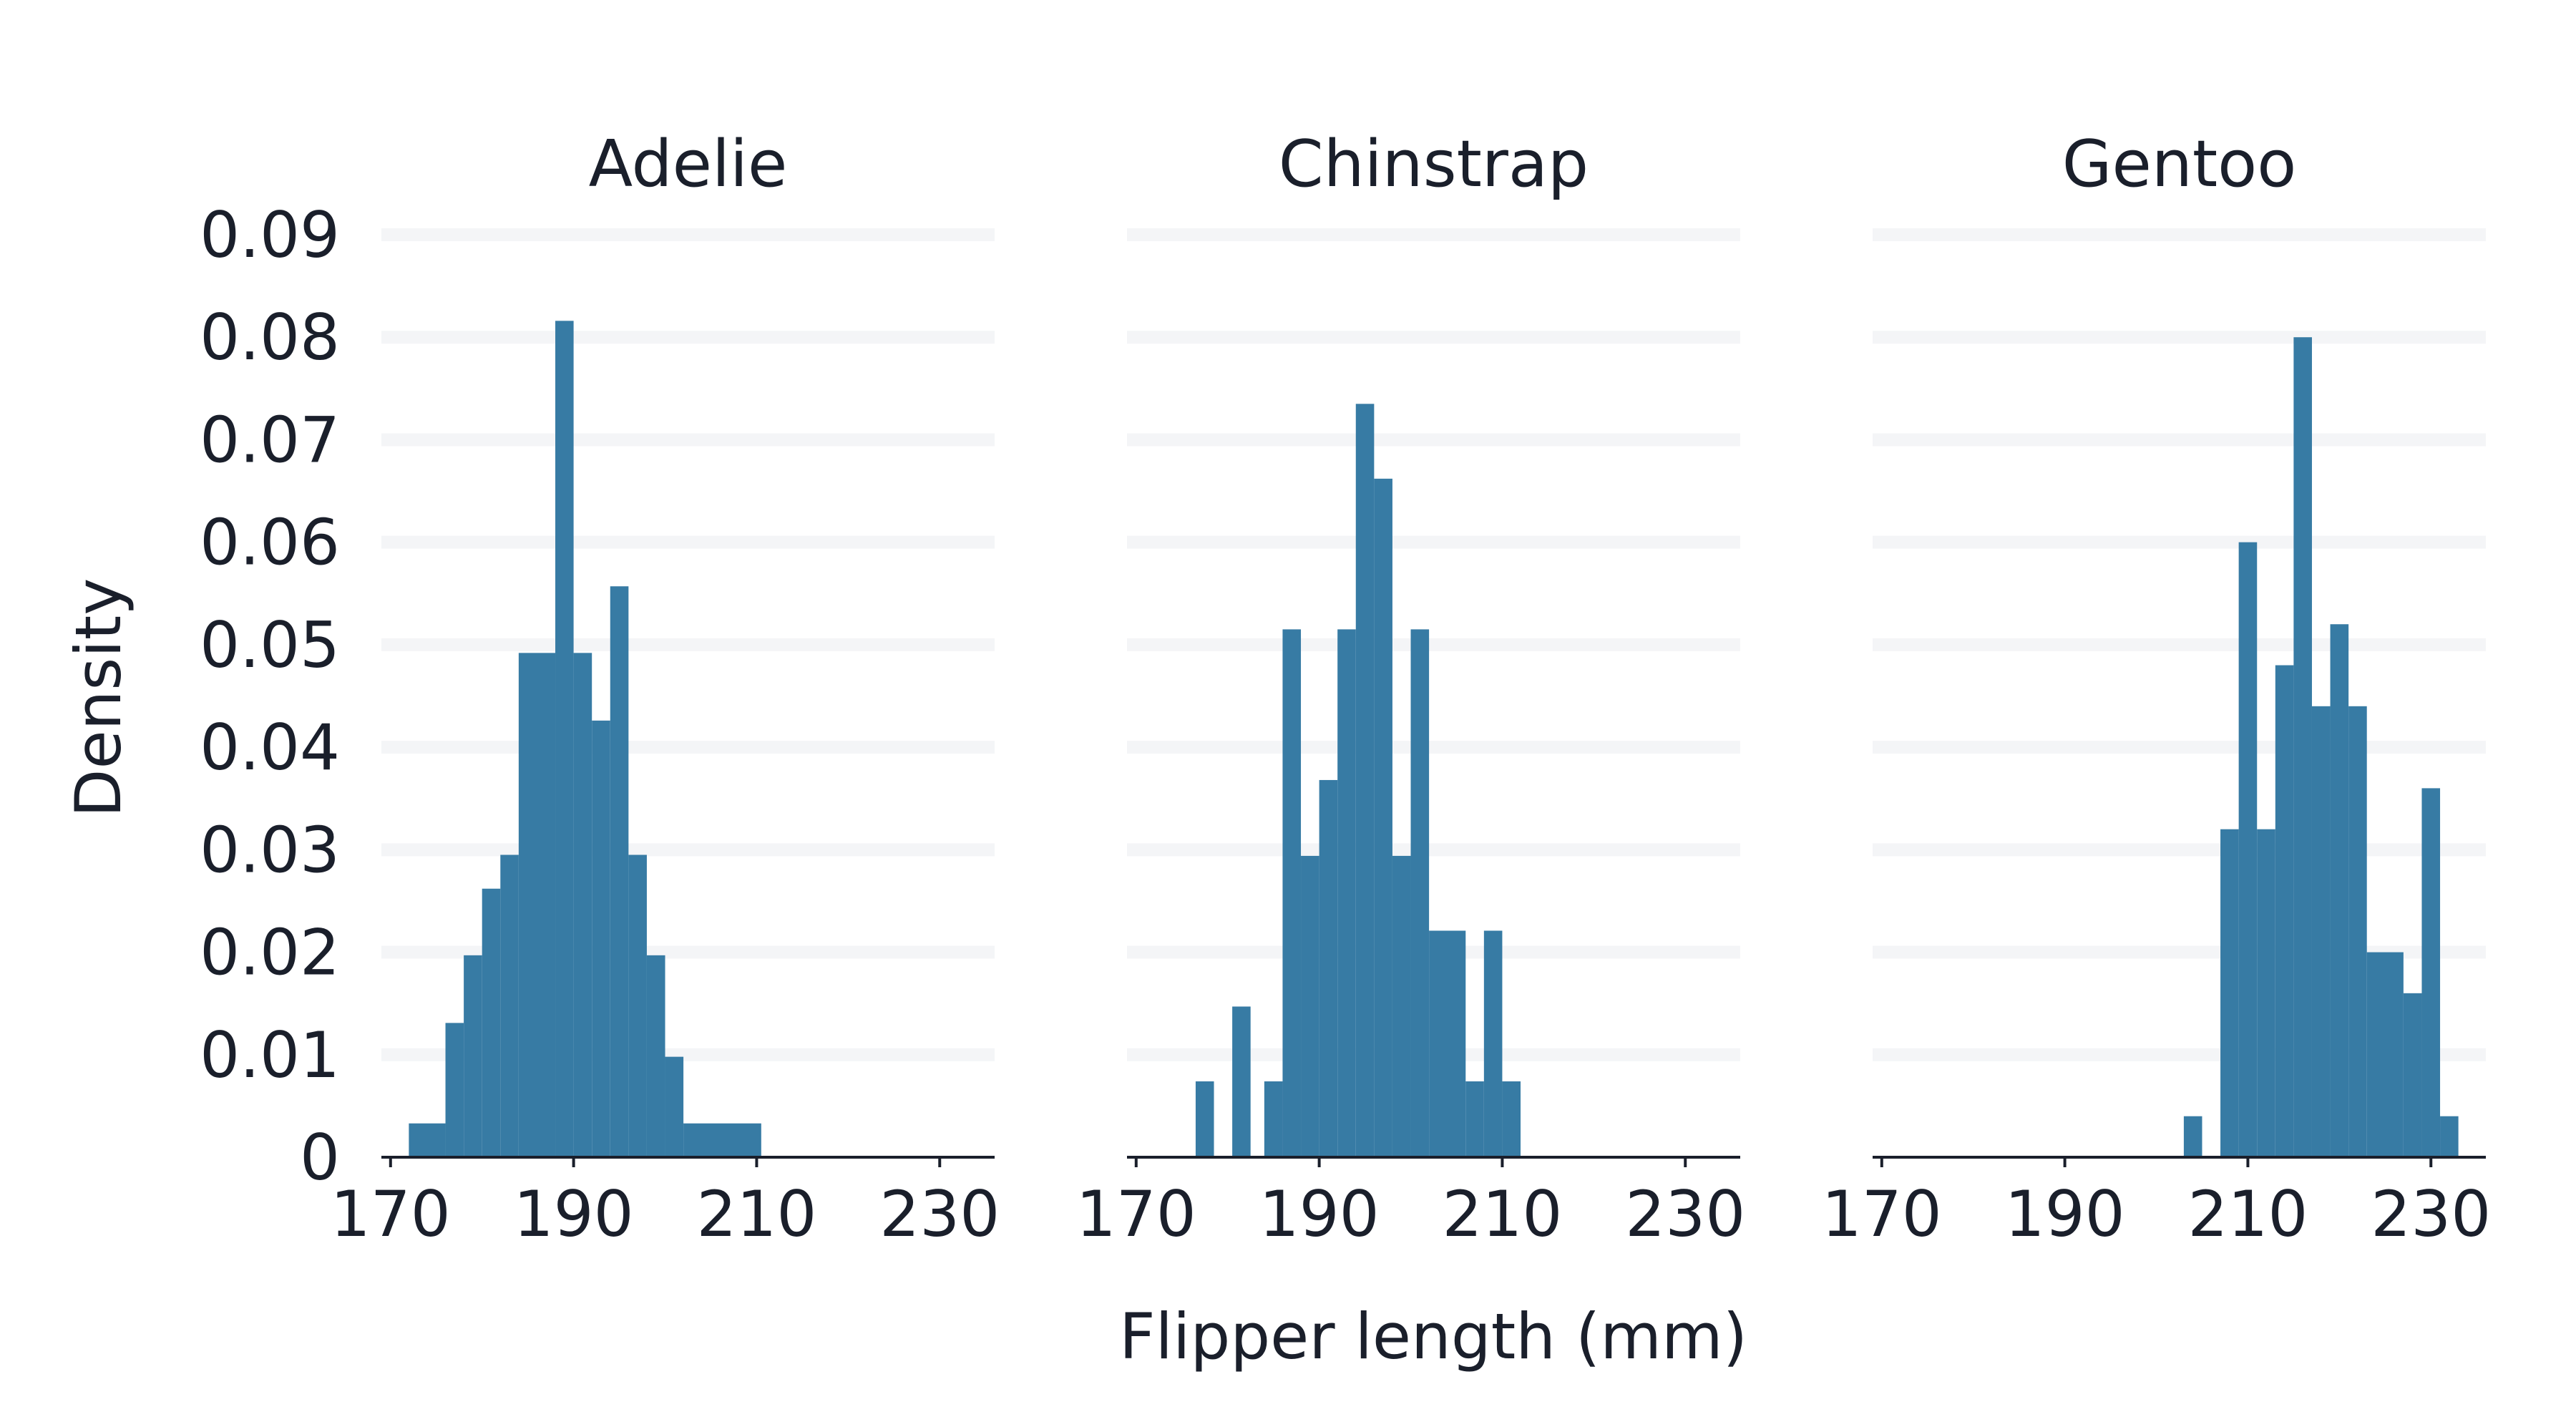 This screenshot has height=1417, width=2576. Describe the element at coordinates (1433, 1336) in the screenshot. I see `x-axis-title: Flipper length (mm)` at that location.